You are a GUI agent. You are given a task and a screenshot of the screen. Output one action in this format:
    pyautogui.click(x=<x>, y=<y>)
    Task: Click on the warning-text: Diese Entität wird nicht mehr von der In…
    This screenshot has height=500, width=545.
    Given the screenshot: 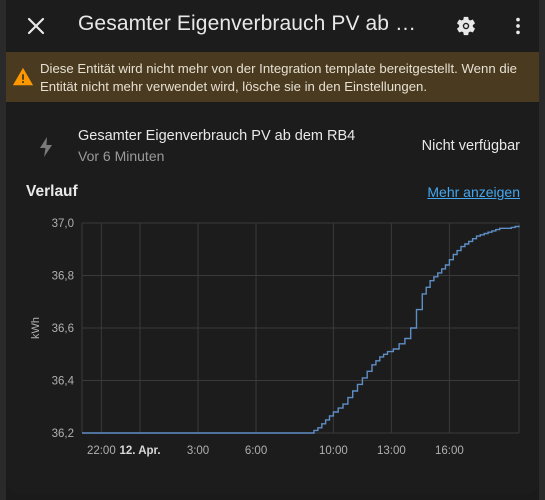 What is the action you would take?
    pyautogui.click(x=278, y=77)
    